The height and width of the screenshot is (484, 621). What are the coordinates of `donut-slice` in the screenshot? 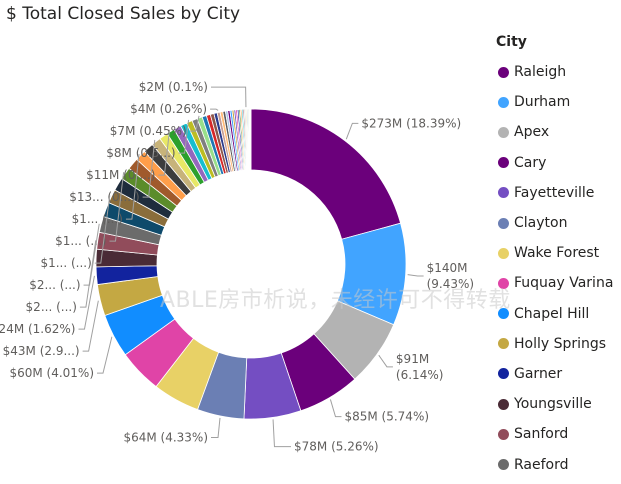 It's located at (250, 139).